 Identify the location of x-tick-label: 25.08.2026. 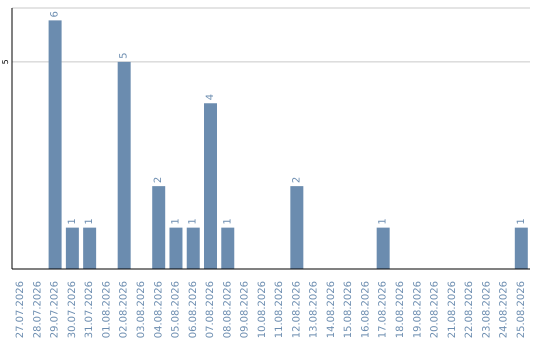
(521, 309).